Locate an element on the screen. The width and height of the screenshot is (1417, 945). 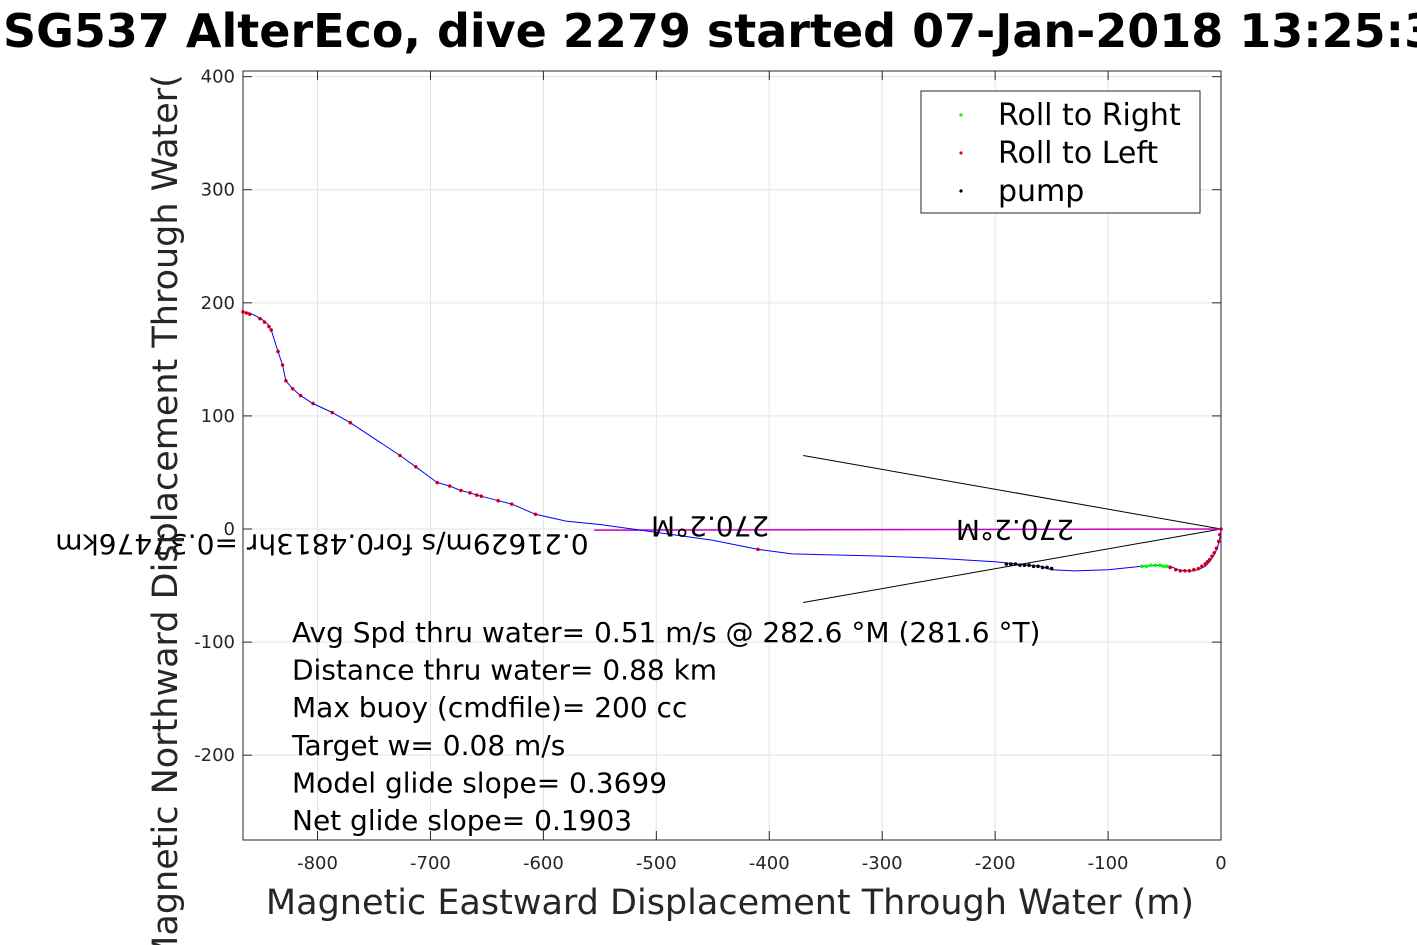
stats-annotation: Model glide slope= 0.3699 is located at coordinates (479, 782).